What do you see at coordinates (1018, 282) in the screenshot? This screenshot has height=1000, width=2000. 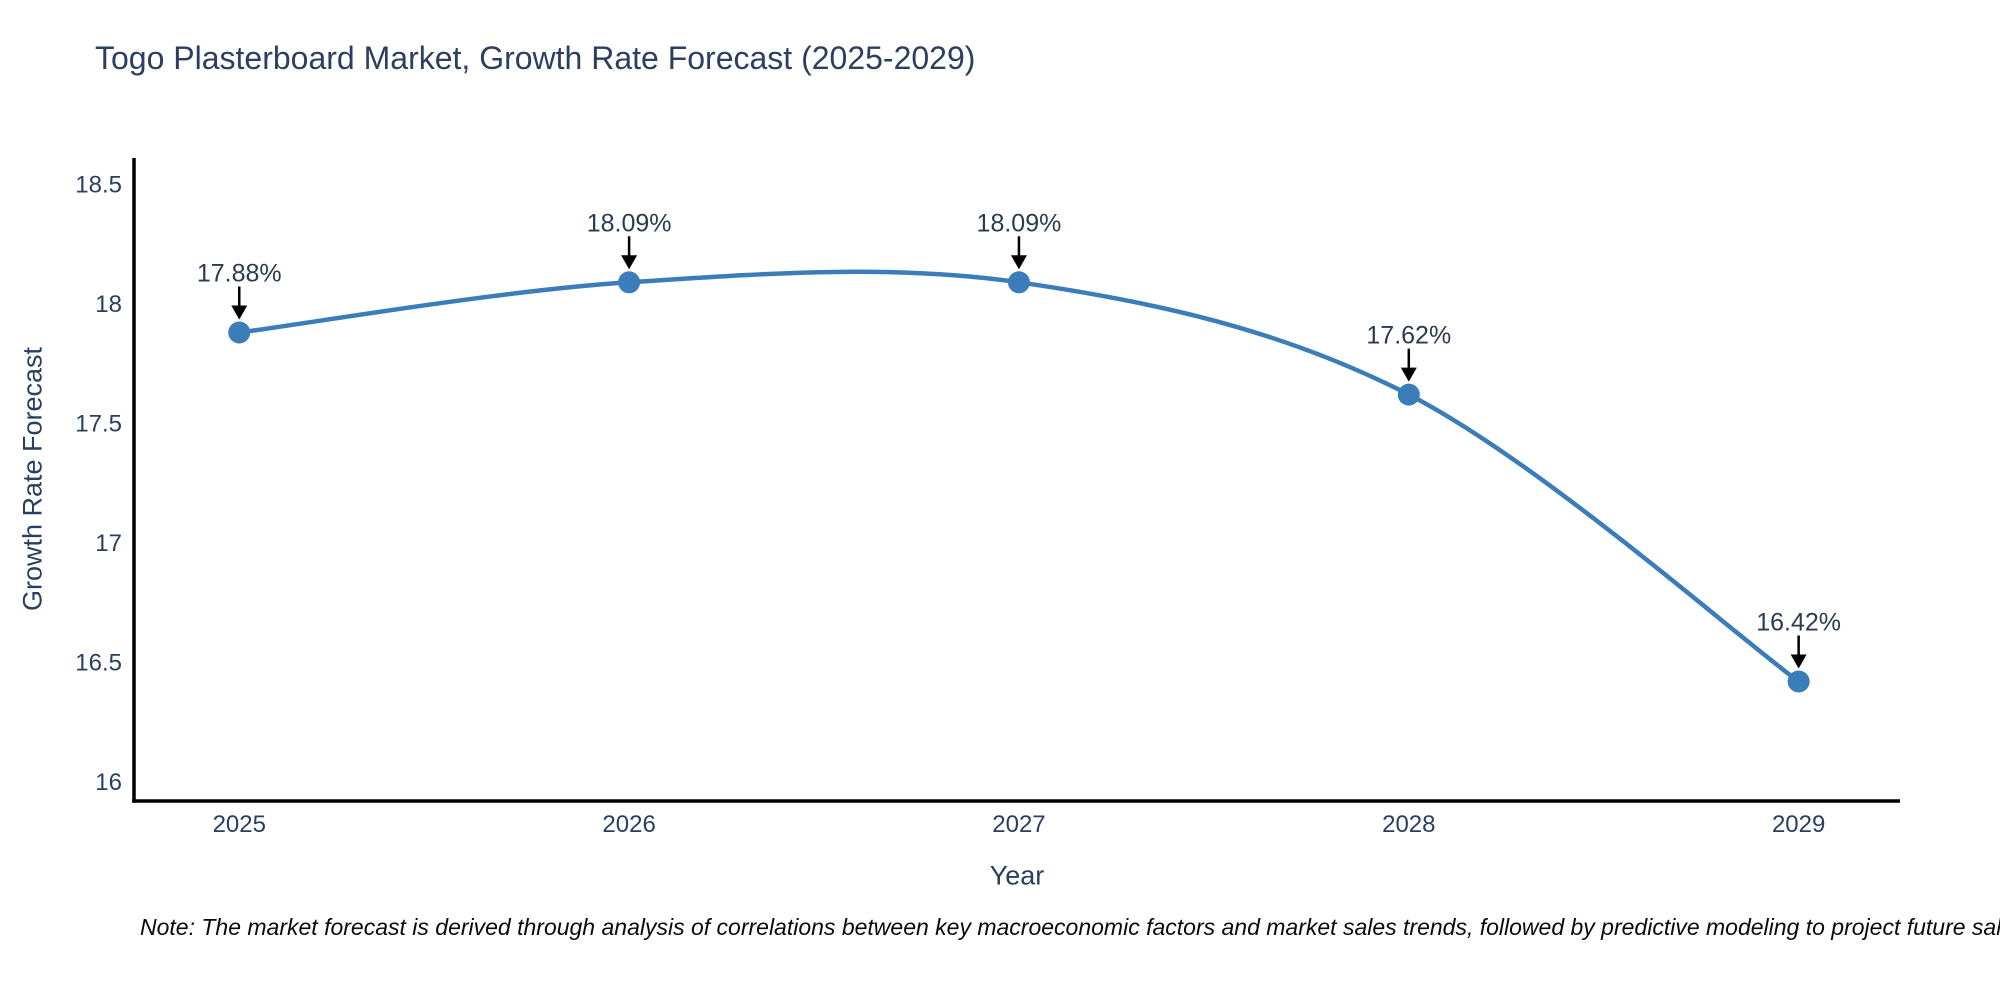 I see `data-point-2027` at bounding box center [1018, 282].